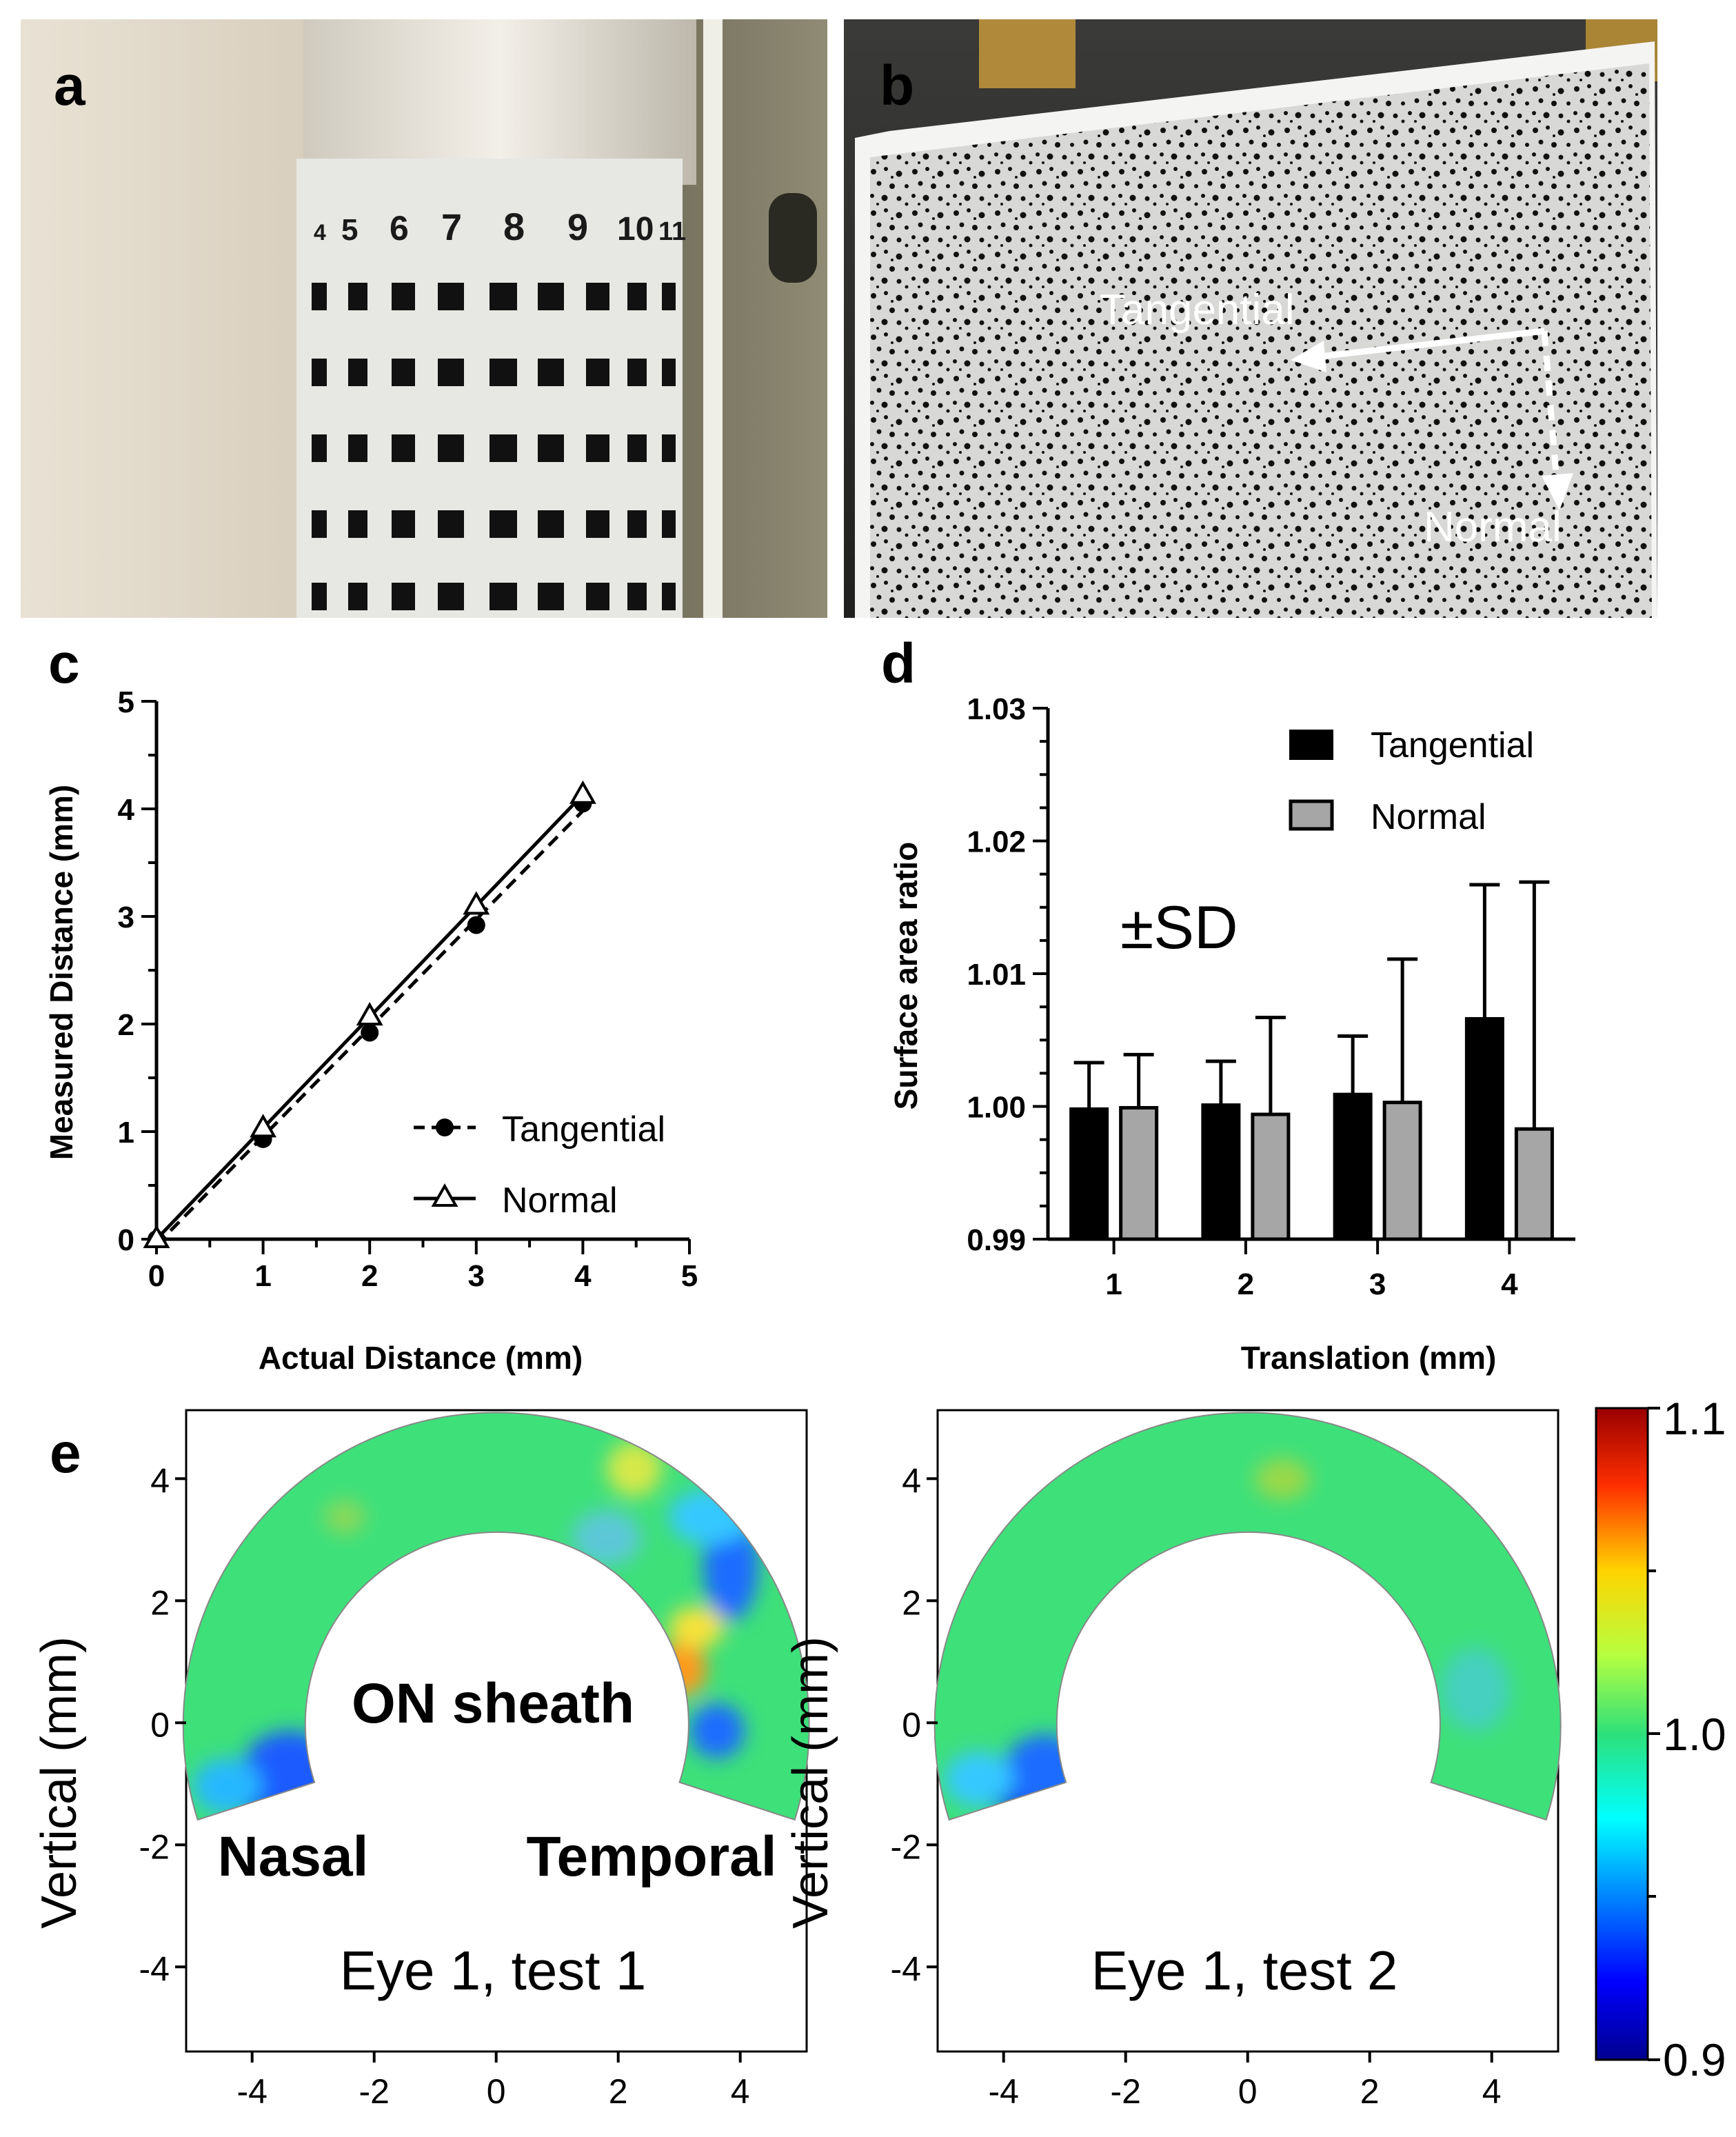 The image size is (1736, 2137). Describe the element at coordinates (689, 1276) in the screenshot. I see `chart-c-x-tick-label: 5` at that location.